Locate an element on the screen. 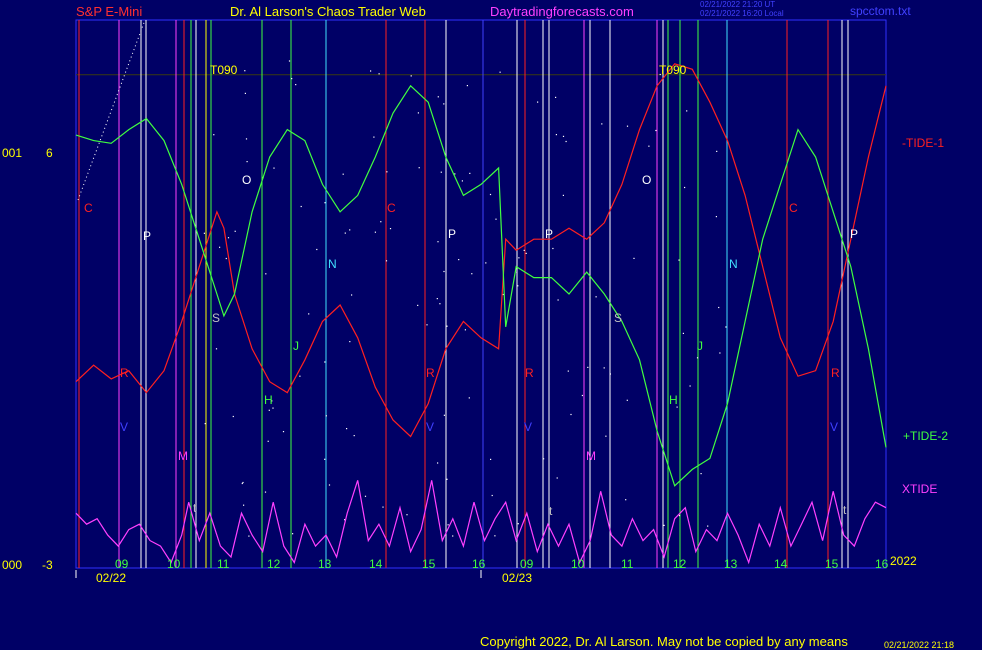 Image resolution: width=982 pixels, height=650 pixels. legend-tide1: -TIDE-1 is located at coordinates (923, 143).